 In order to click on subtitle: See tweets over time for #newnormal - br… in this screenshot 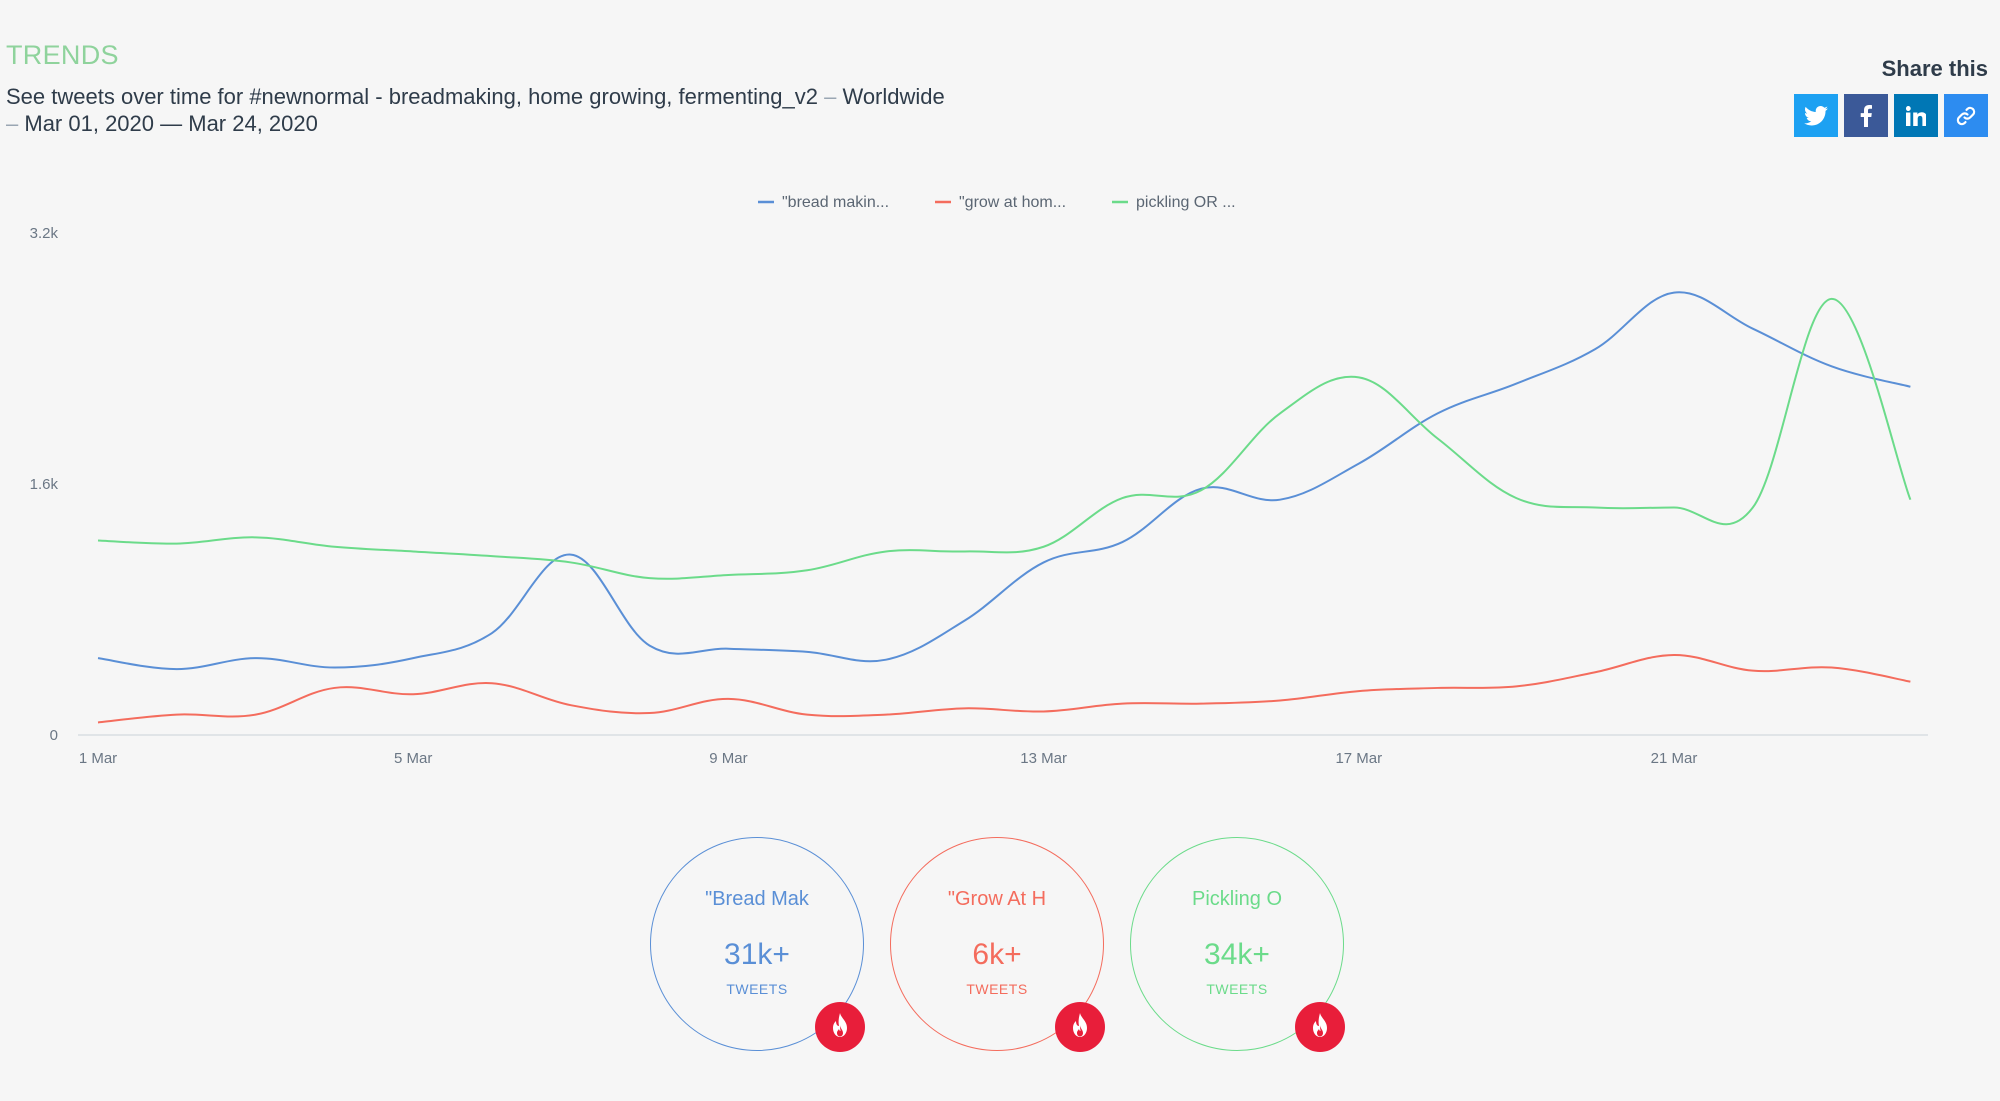, I will do `click(506, 110)`.